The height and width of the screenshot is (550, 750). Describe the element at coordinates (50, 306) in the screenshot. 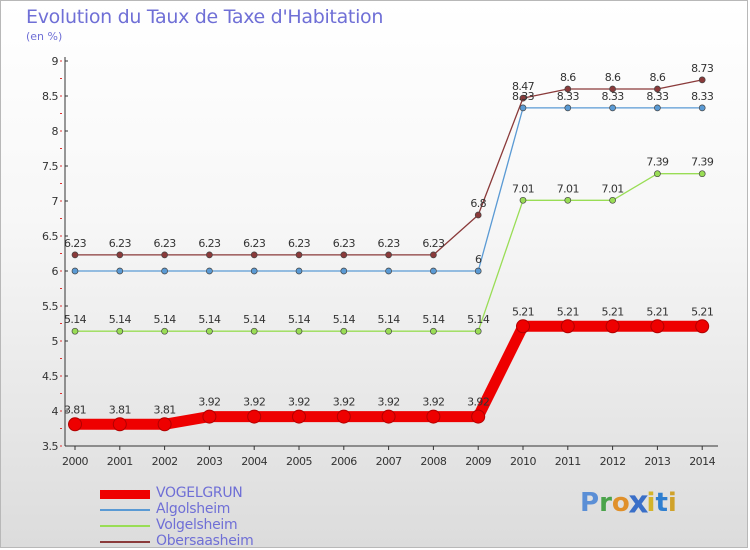

I see `y-tick-label: 5.5` at that location.